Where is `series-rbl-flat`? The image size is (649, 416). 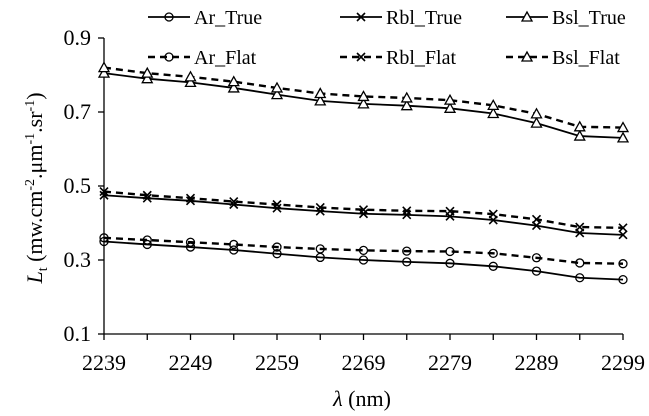 series-rbl-flat is located at coordinates (363, 209).